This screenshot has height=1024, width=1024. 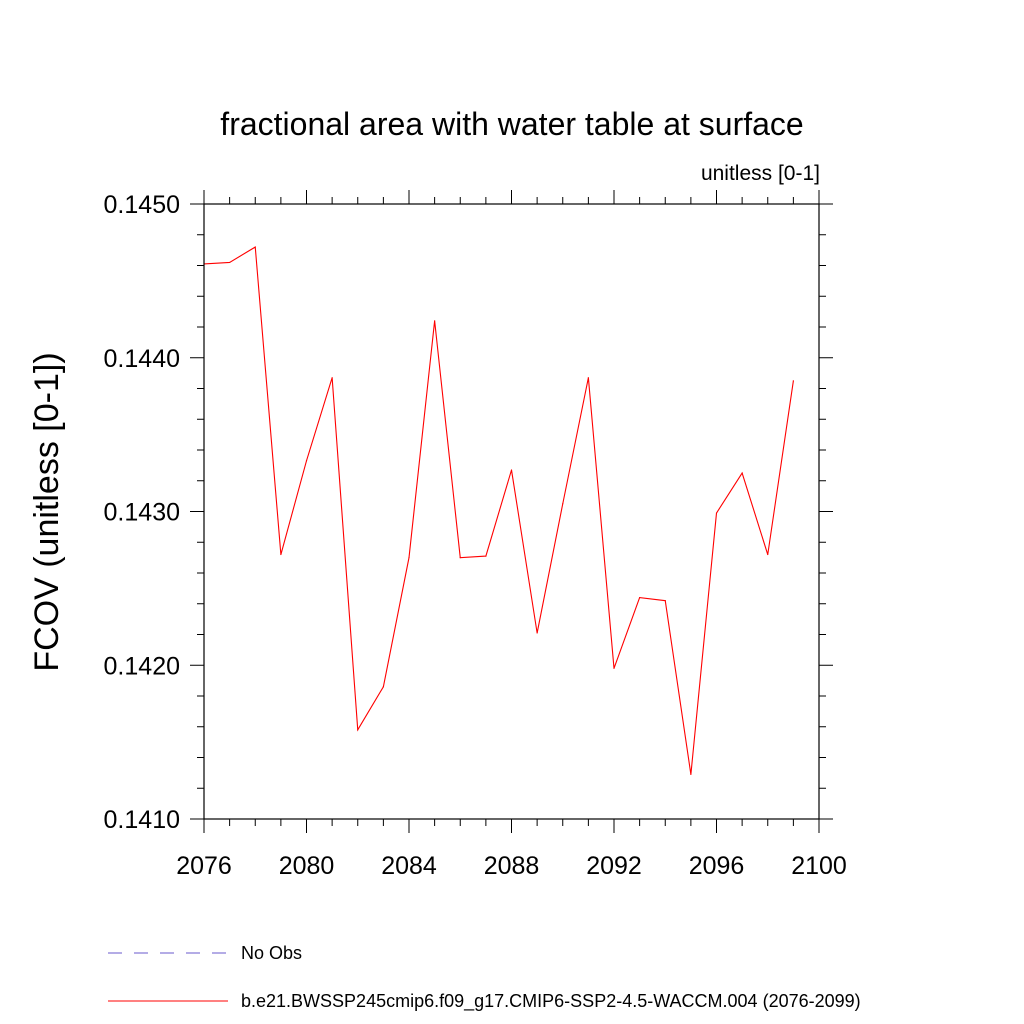 What do you see at coordinates (271, 953) in the screenshot?
I see `legend-label-no-obs: No Obs` at bounding box center [271, 953].